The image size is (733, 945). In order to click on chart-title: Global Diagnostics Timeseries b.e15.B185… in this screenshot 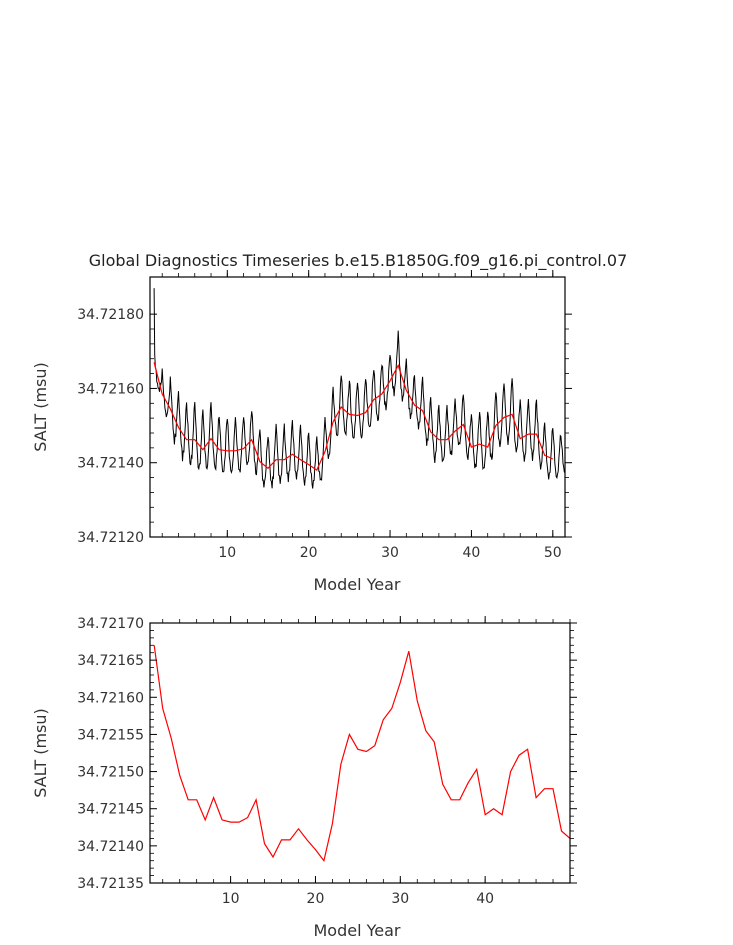, I will do `click(358, 261)`.